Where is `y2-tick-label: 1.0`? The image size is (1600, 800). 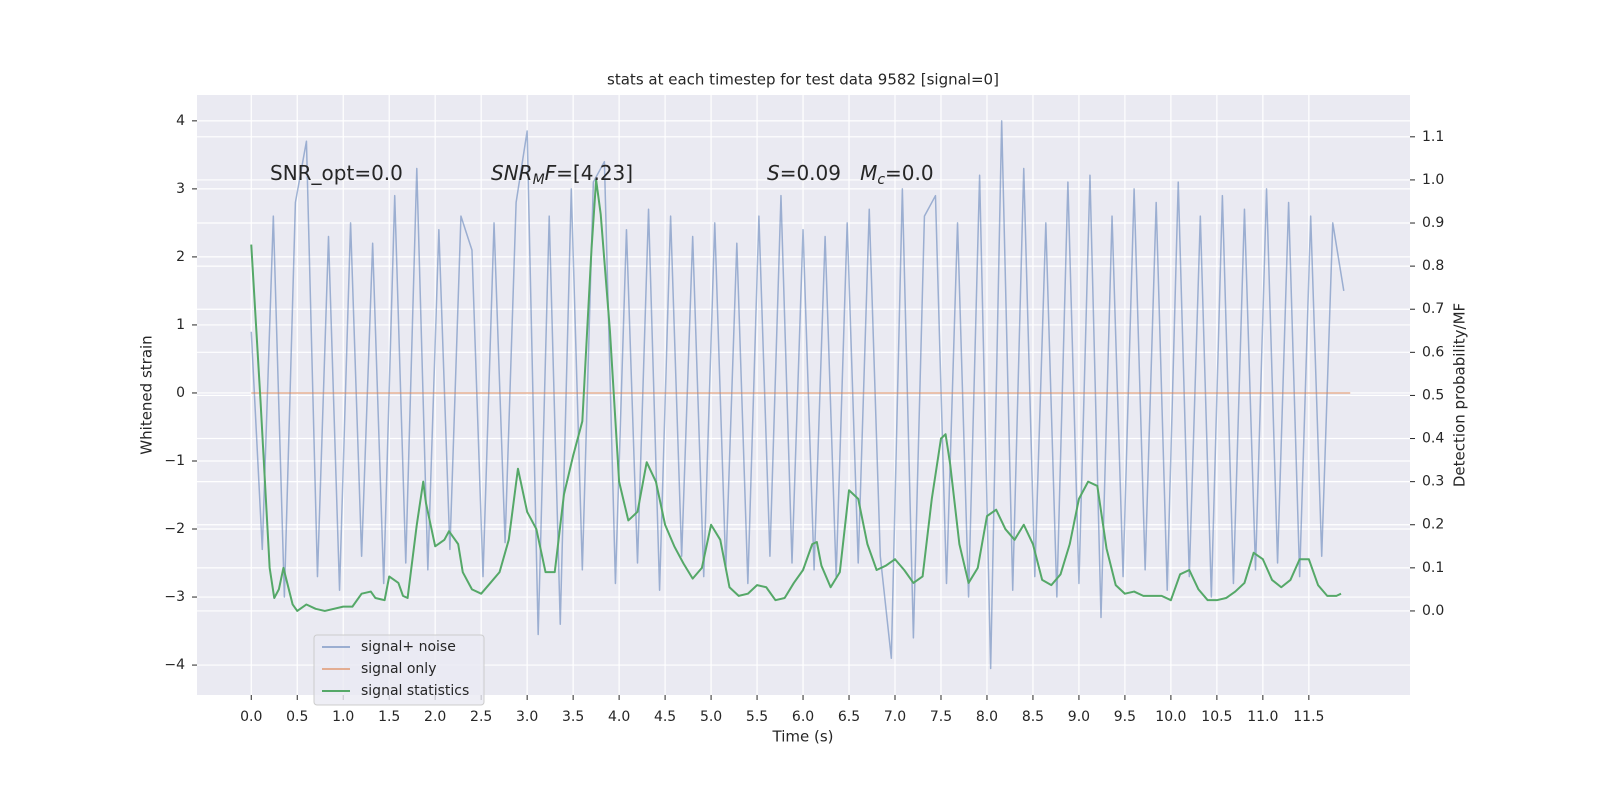
y2-tick-label: 1.0 is located at coordinates (1433, 180).